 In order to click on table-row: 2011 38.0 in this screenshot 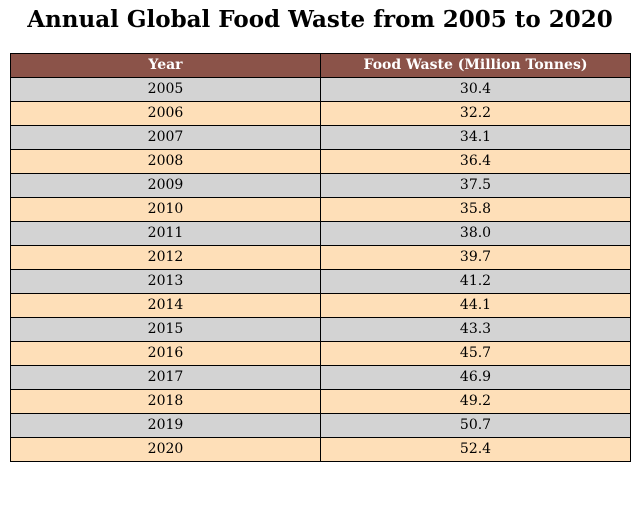, I will do `click(320, 233)`.